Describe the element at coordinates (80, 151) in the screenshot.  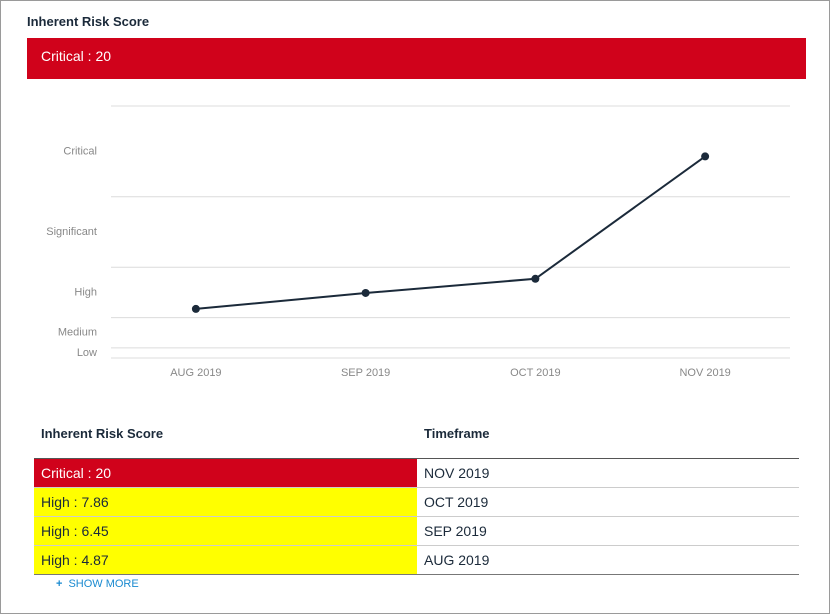
I see `y-tick-label: Critical` at that location.